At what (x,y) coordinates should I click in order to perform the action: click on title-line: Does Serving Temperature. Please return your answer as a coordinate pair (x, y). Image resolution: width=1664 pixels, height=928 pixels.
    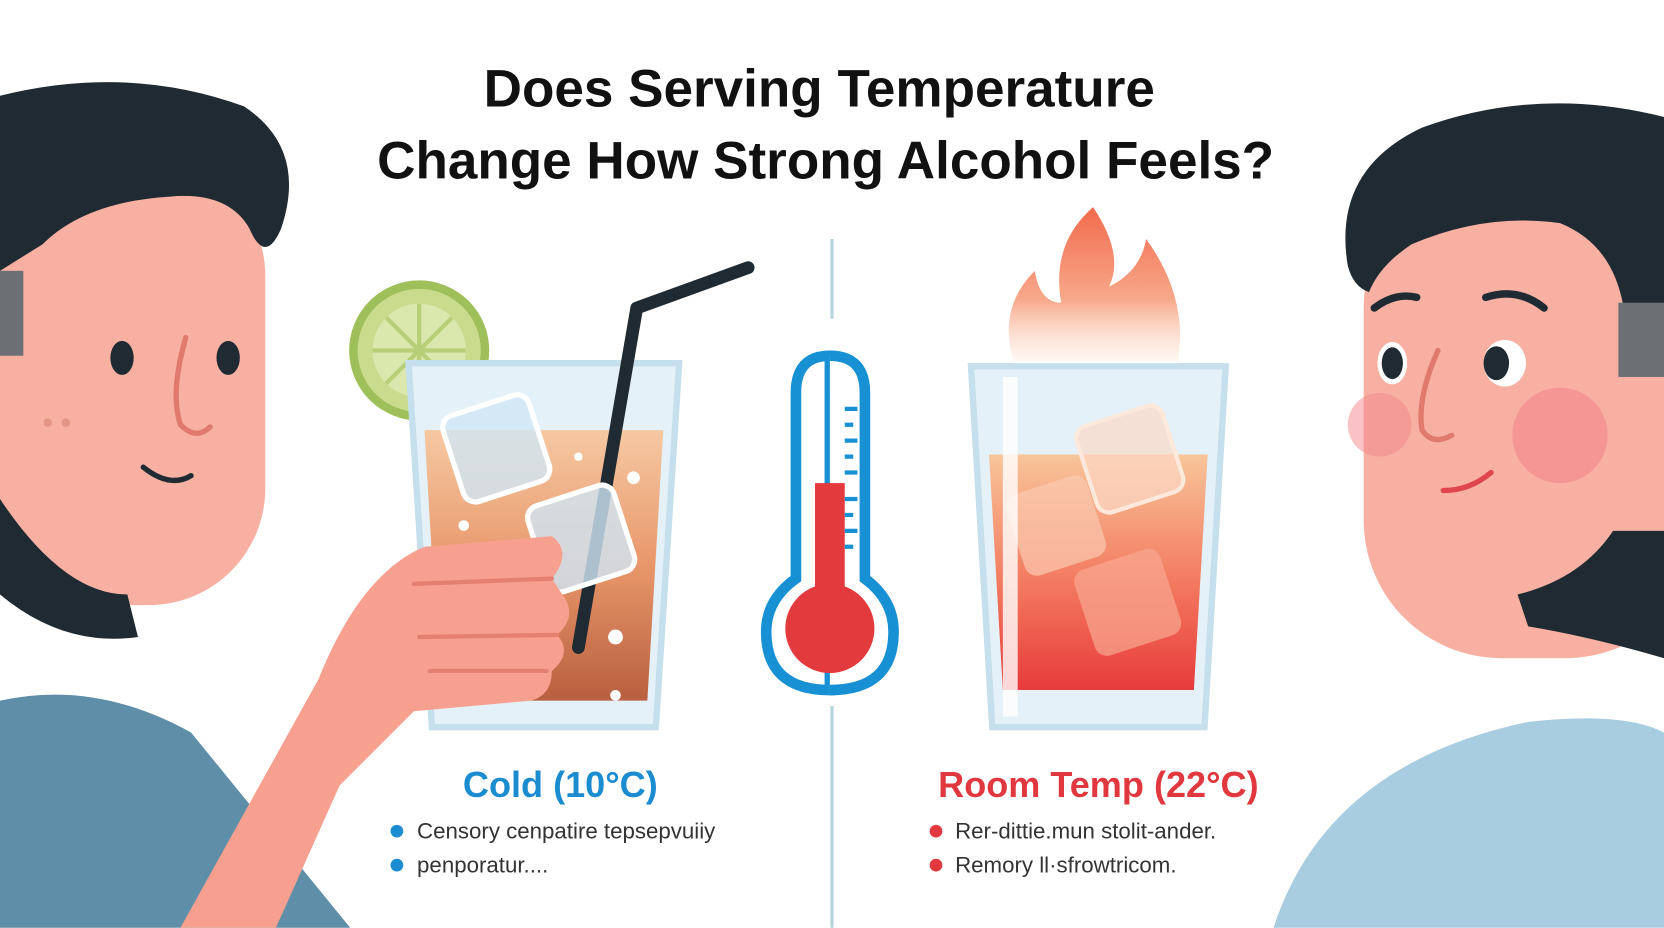
    Looking at the image, I should click on (819, 88).